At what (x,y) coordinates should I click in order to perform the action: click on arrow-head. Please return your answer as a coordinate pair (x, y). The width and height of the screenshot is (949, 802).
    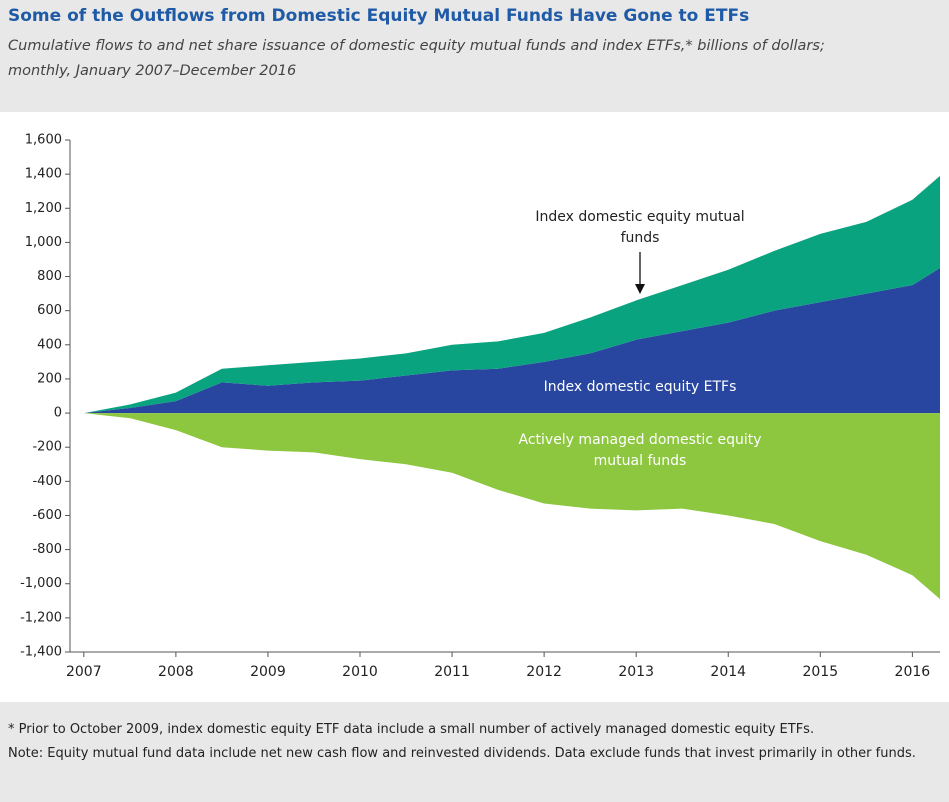
    Looking at the image, I should click on (640, 289).